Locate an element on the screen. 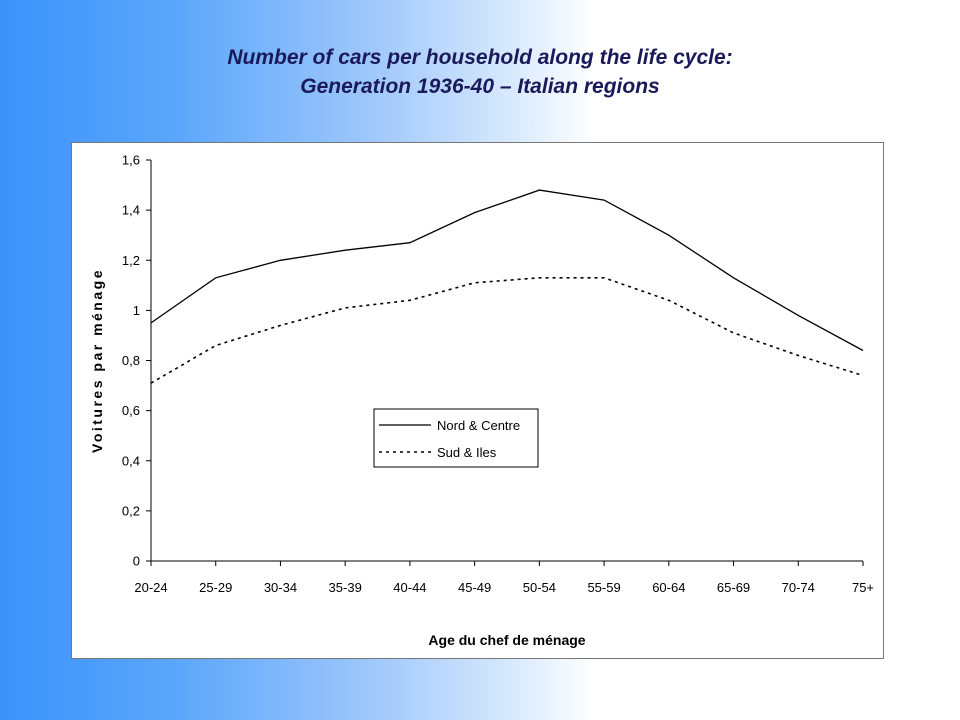 This screenshot has height=720, width=960. x-tick-label: 20-24 is located at coordinates (150, 587).